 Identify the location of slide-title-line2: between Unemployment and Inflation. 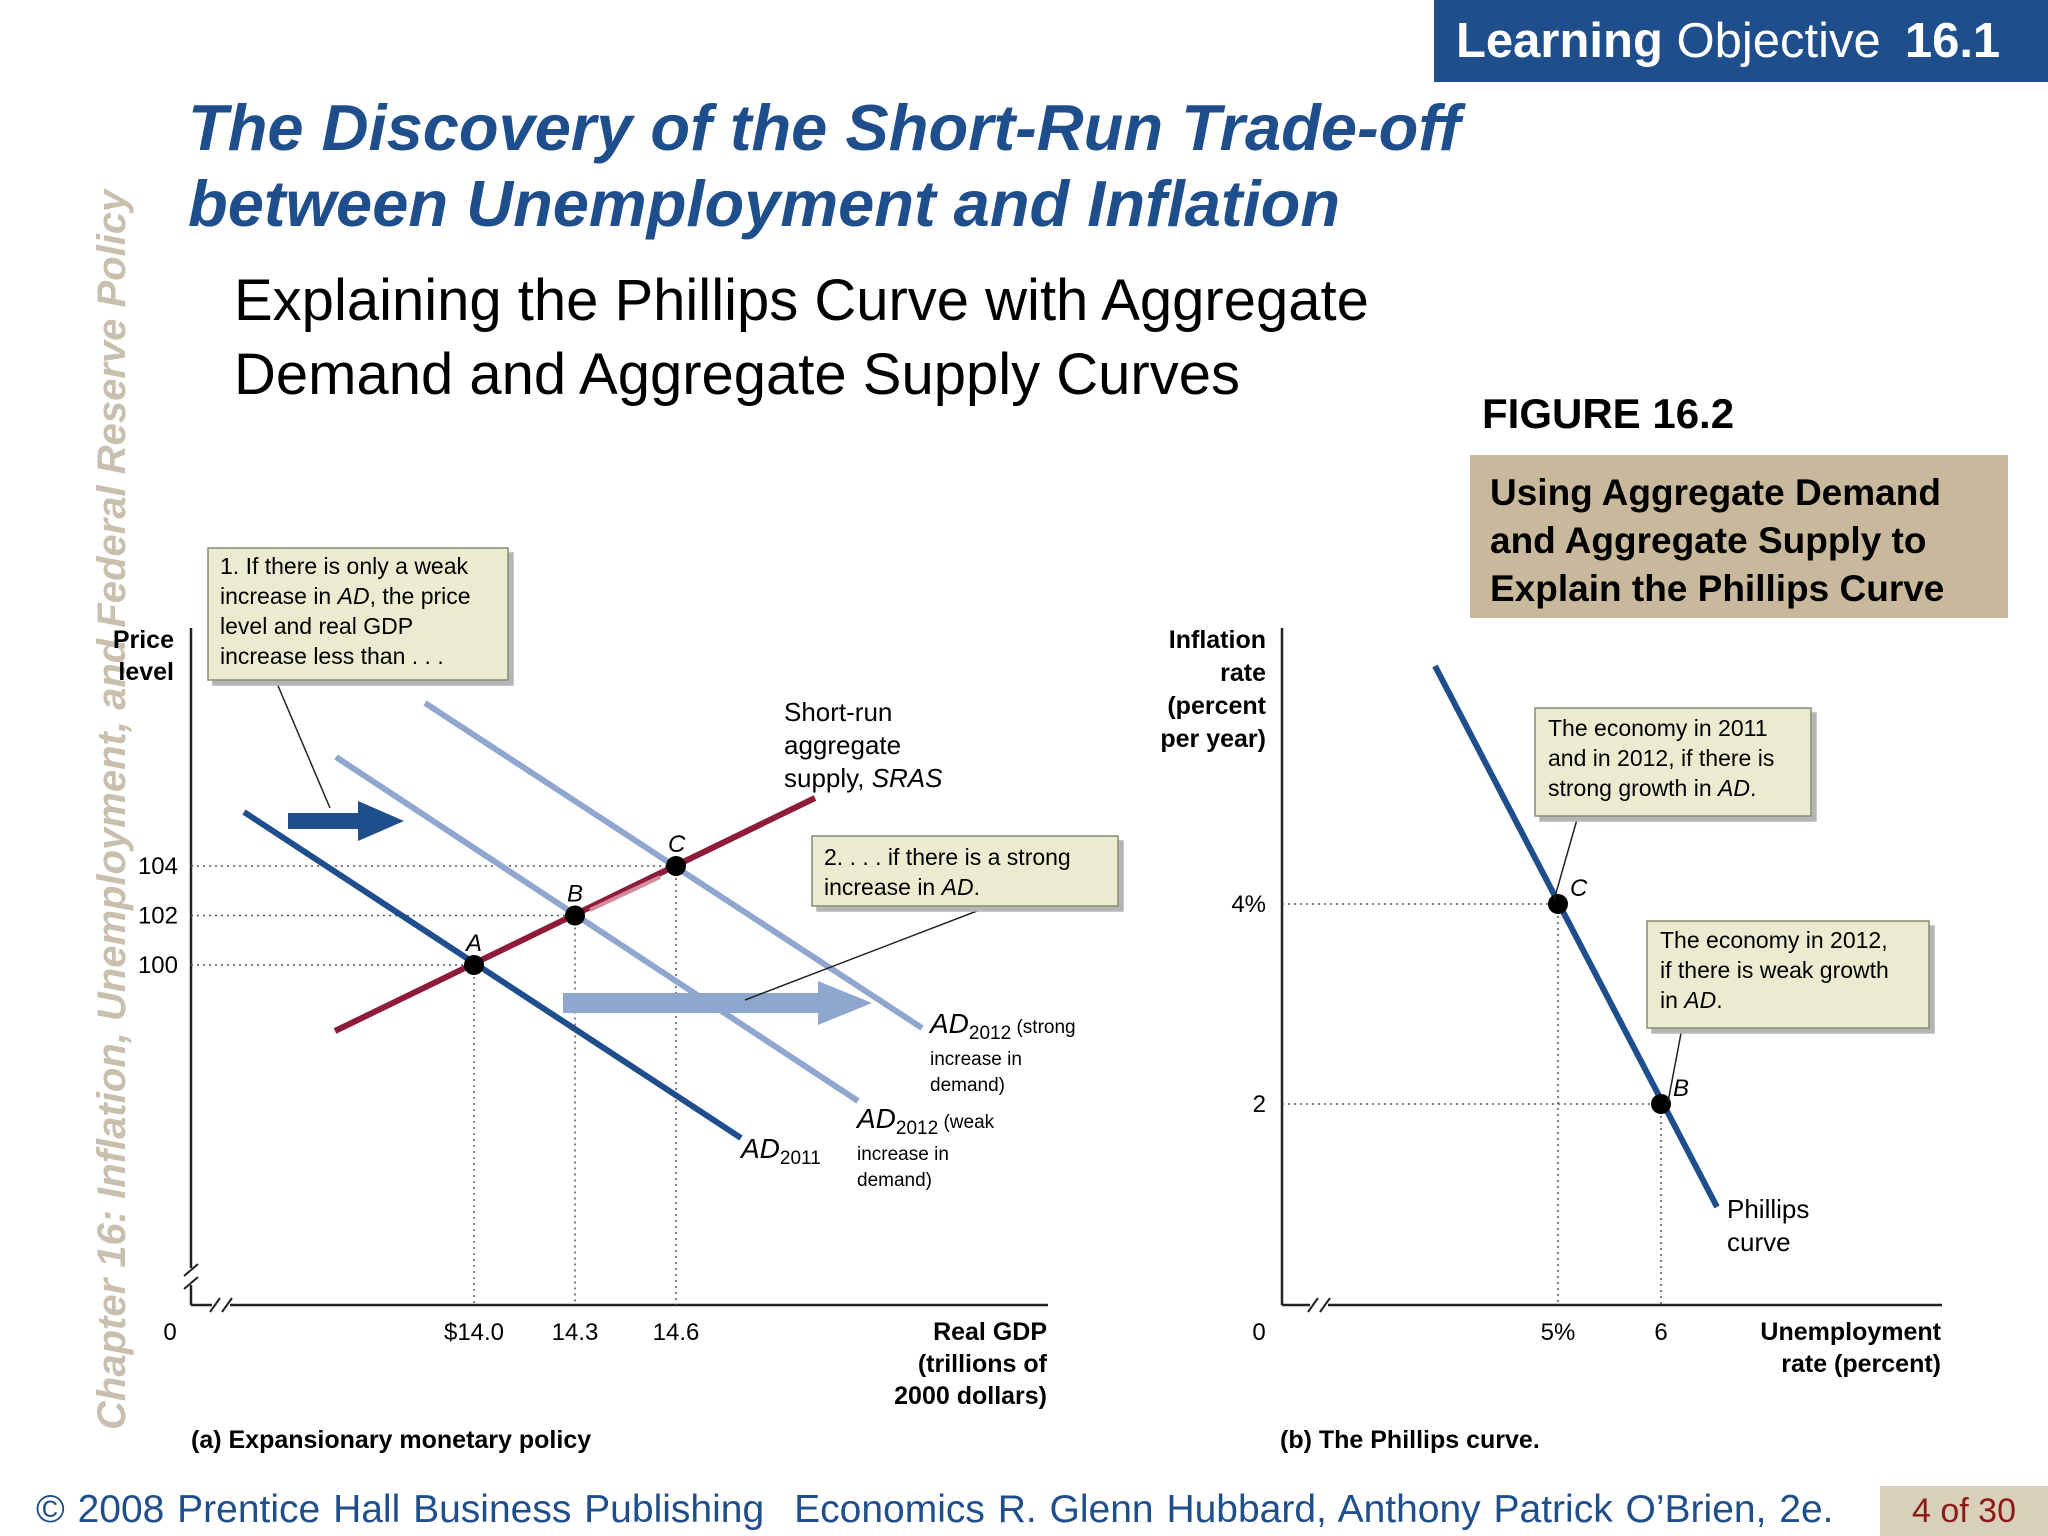
(764, 203).